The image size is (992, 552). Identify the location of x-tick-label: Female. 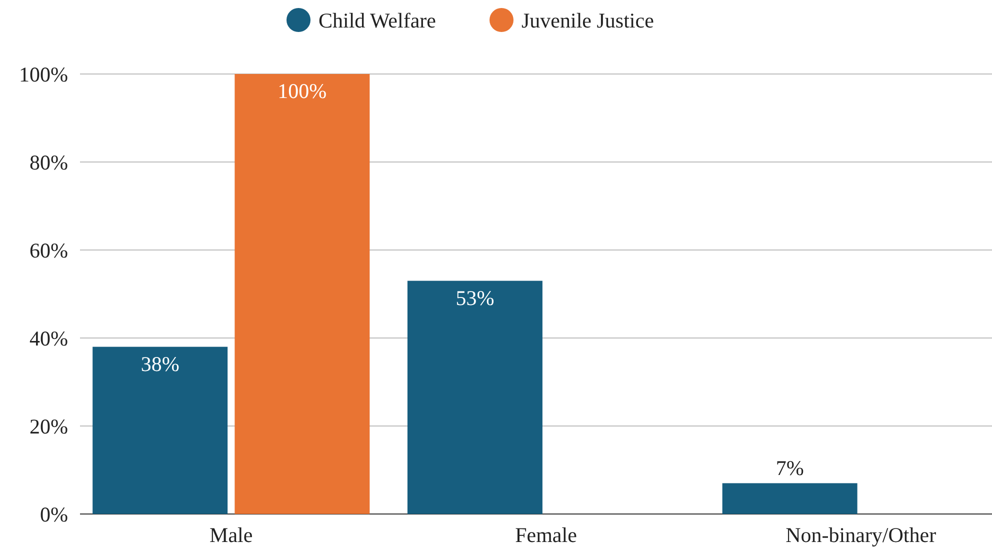
(546, 535).